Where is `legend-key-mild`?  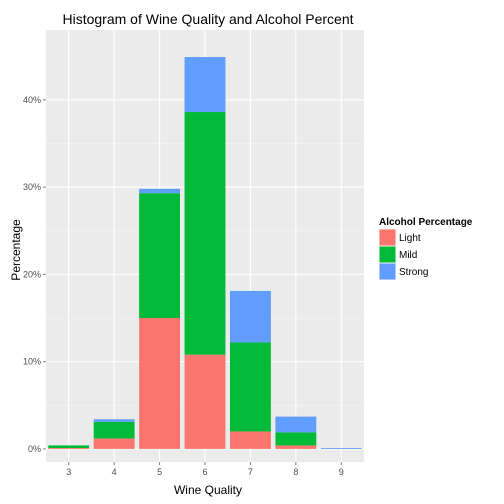
legend-key-mild is located at coordinates (387, 254).